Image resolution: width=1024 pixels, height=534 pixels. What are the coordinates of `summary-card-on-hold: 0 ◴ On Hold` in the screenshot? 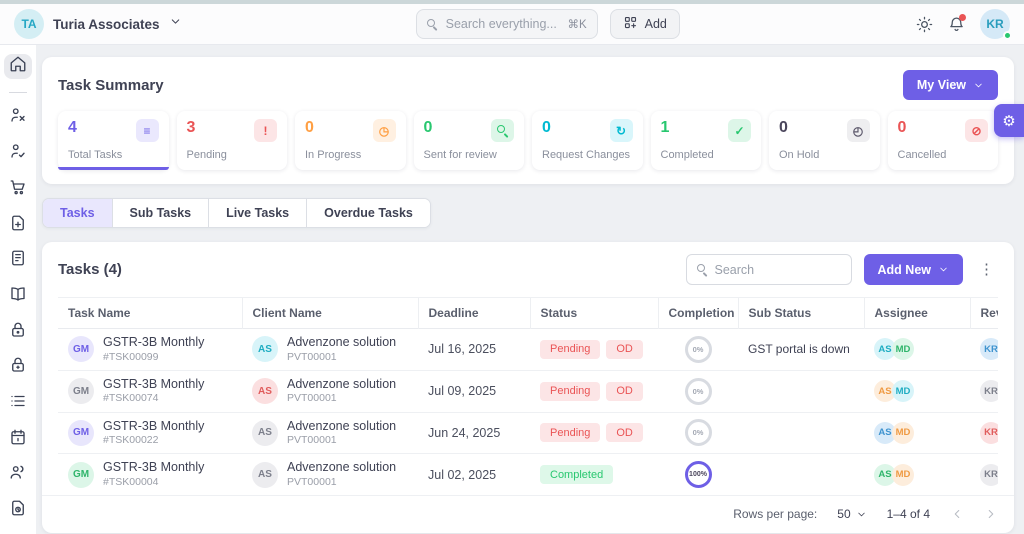 It's located at (824, 140).